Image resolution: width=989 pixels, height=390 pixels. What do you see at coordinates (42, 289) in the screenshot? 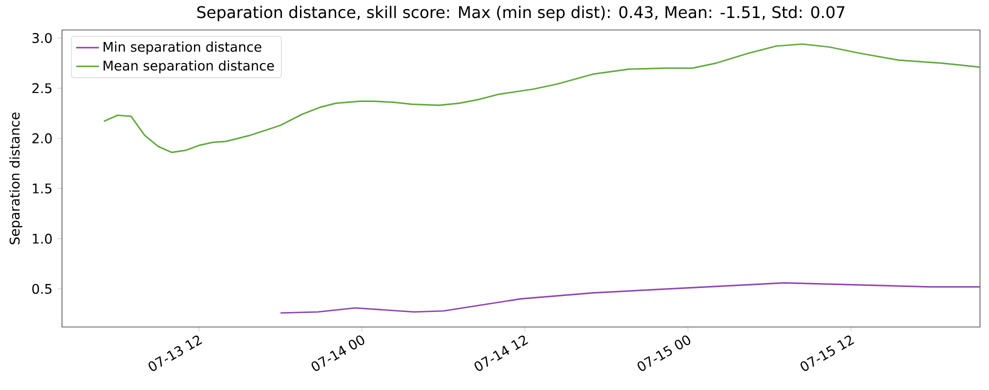
I see `y-tick-label: 0.5` at bounding box center [42, 289].